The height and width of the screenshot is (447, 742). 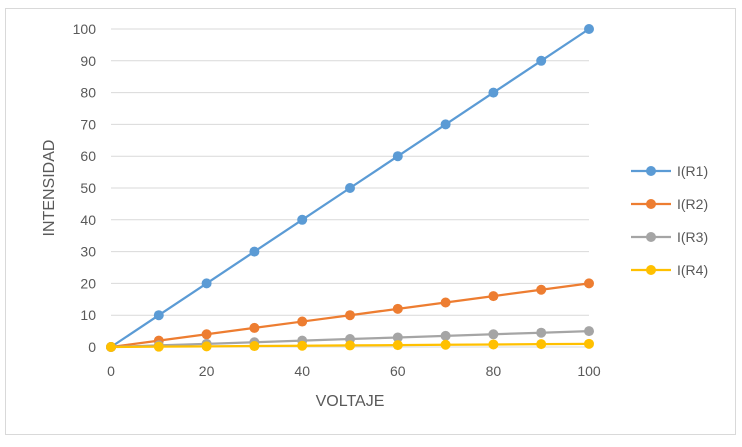 What do you see at coordinates (88, 315) in the screenshot?
I see `y-tick-label: 10` at bounding box center [88, 315].